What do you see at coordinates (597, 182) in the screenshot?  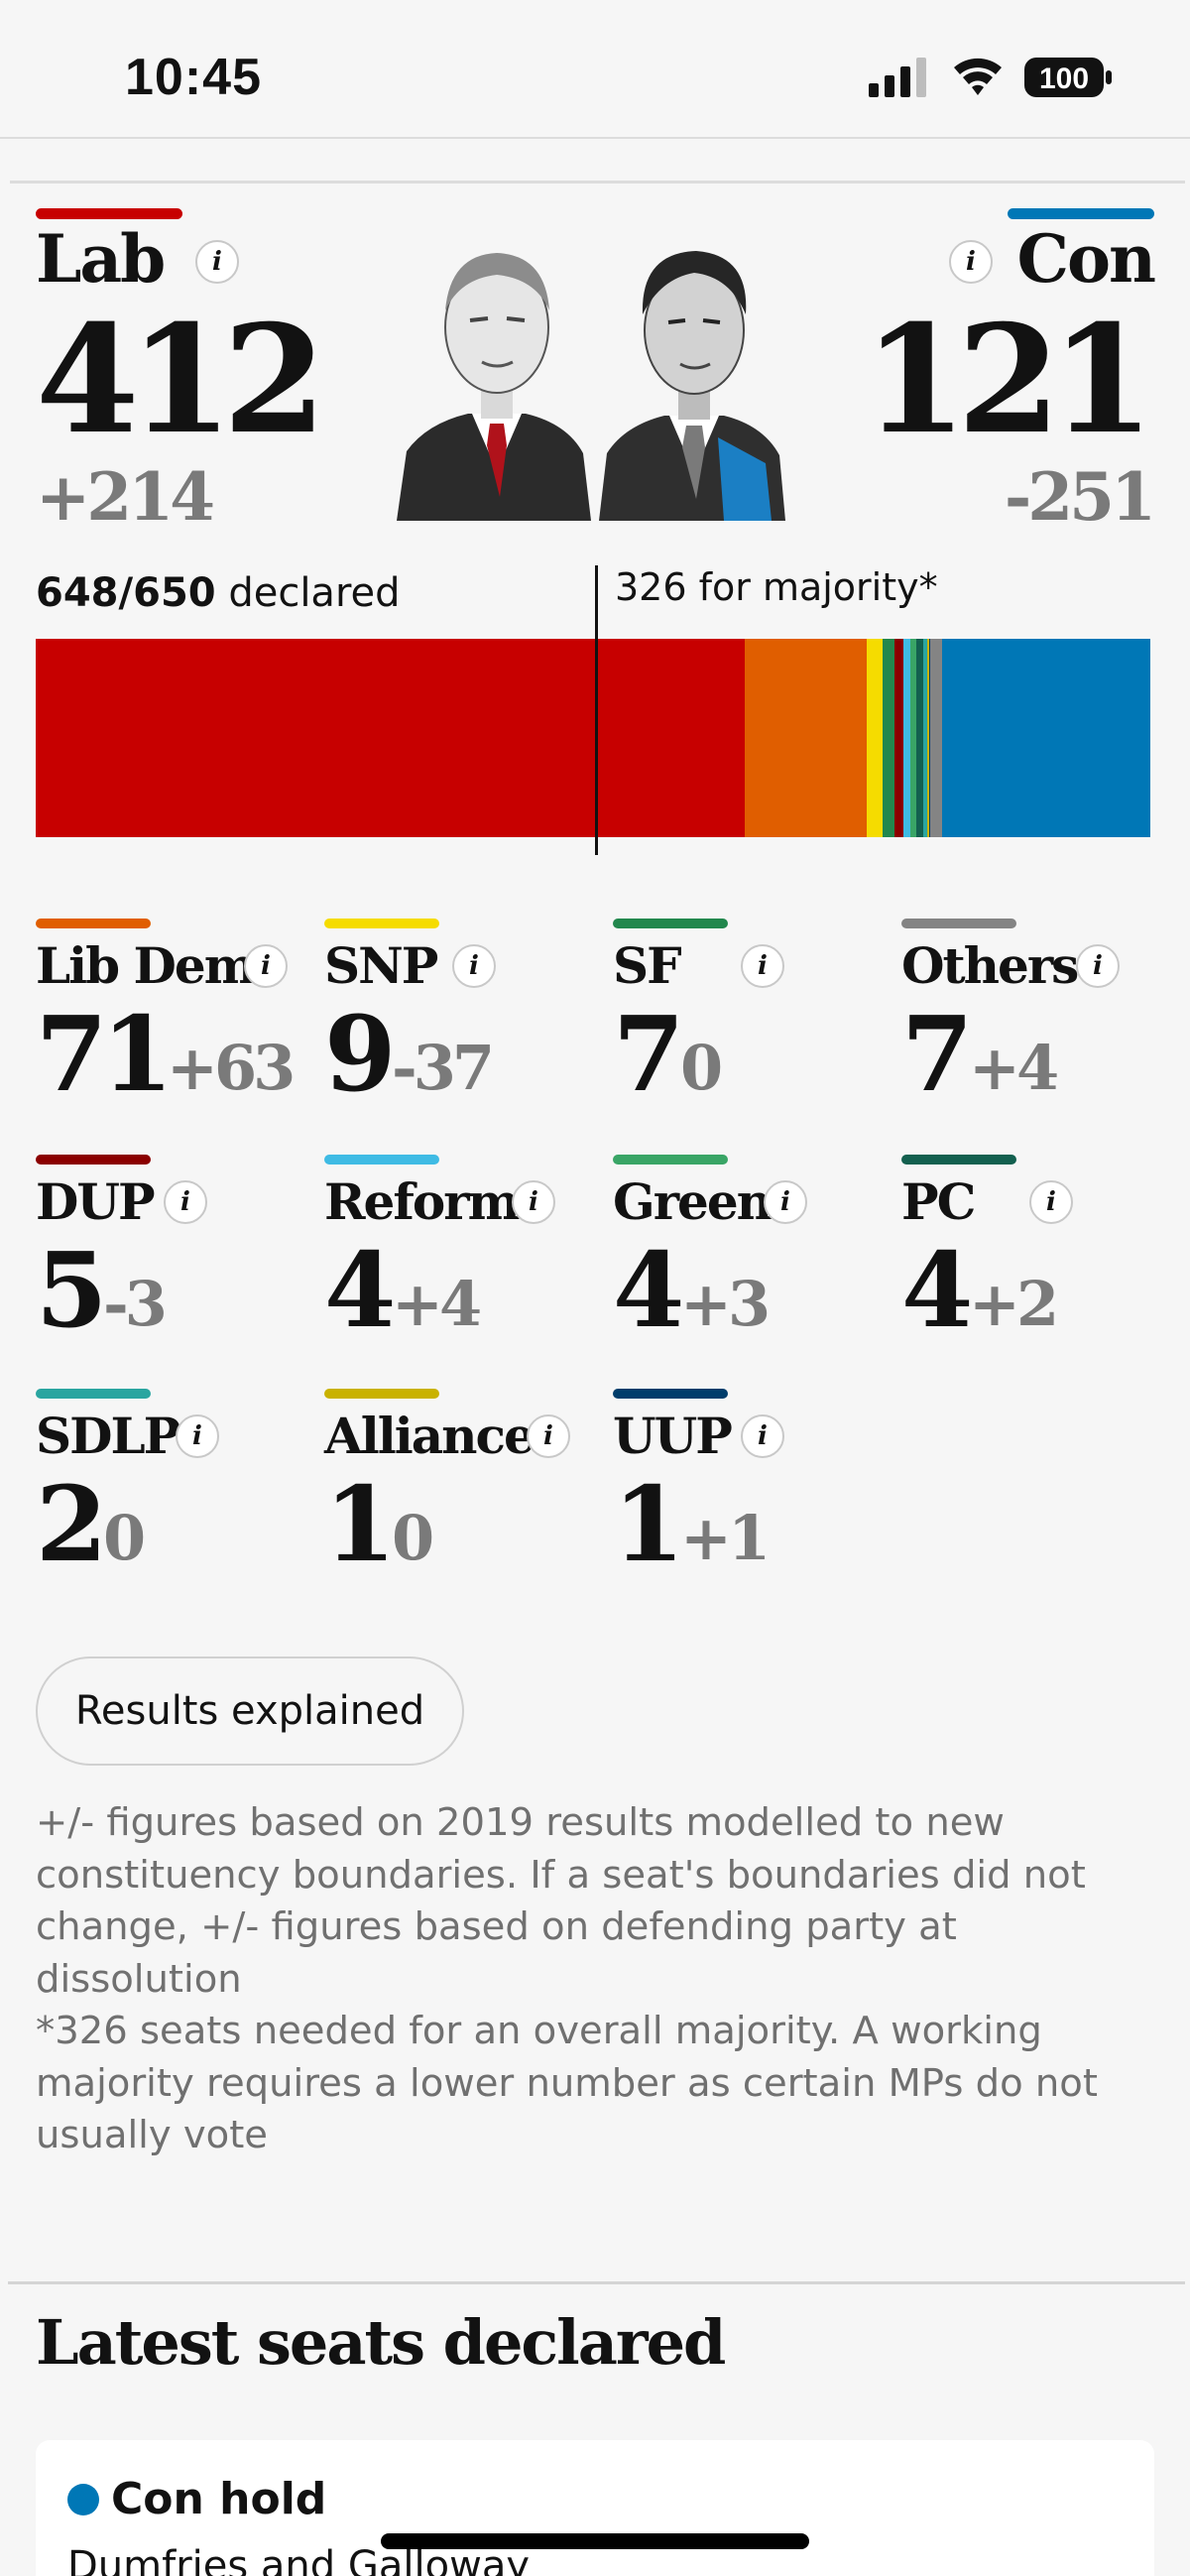 I see `divider` at bounding box center [597, 182].